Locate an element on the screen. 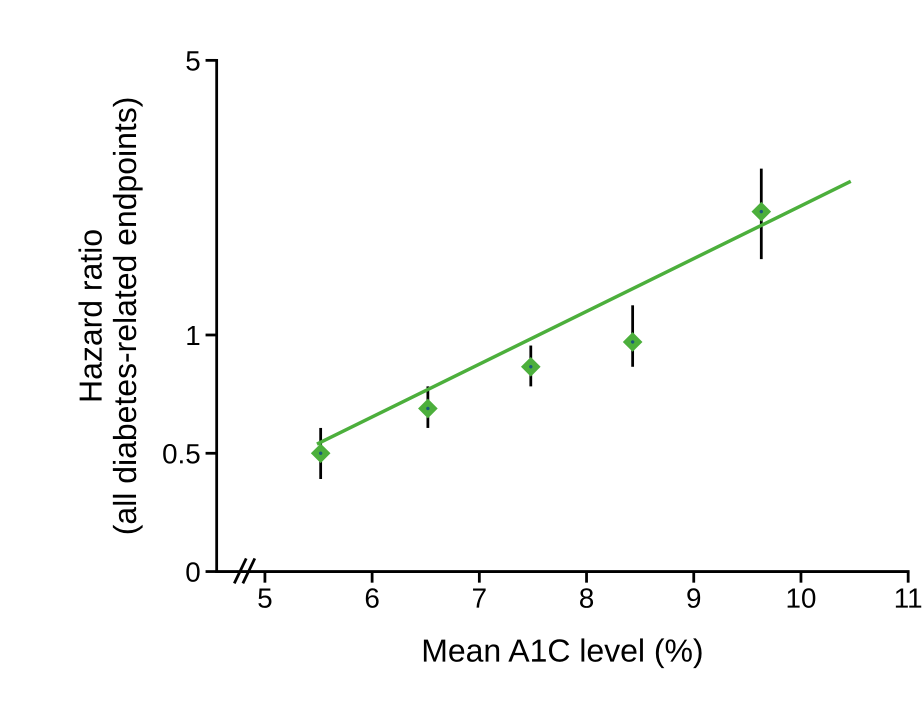 Image resolution: width=922 pixels, height=710 pixels. x-tick-label: 10 is located at coordinates (802, 598).